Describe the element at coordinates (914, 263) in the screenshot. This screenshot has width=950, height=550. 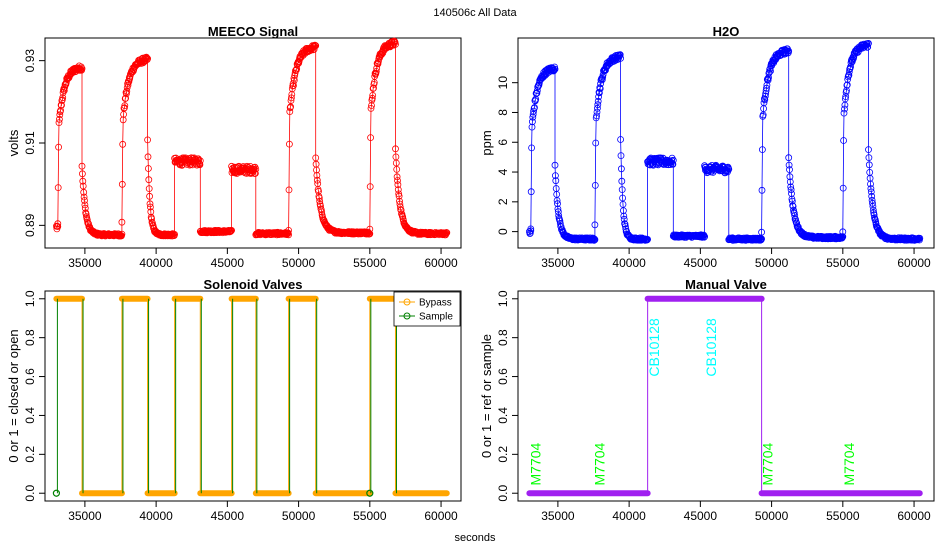
I see `h2o-x-tick-label: 60000` at that location.